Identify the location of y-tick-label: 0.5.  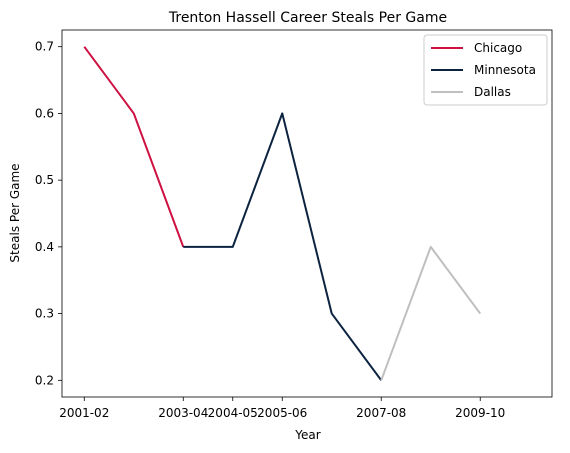
(44, 180).